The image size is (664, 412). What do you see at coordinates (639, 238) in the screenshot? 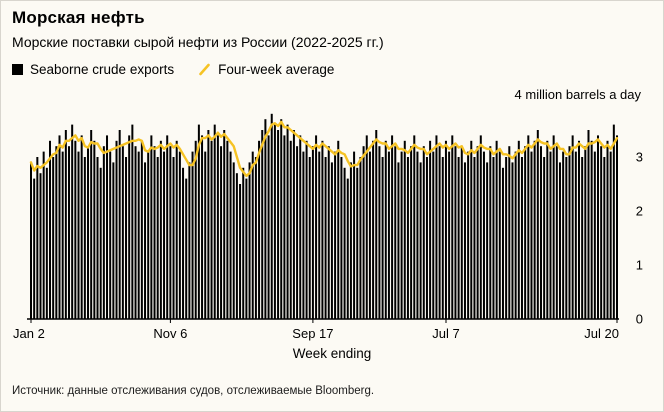
I see `y-axis-tick-labels: 0 1 2 3` at bounding box center [639, 238].